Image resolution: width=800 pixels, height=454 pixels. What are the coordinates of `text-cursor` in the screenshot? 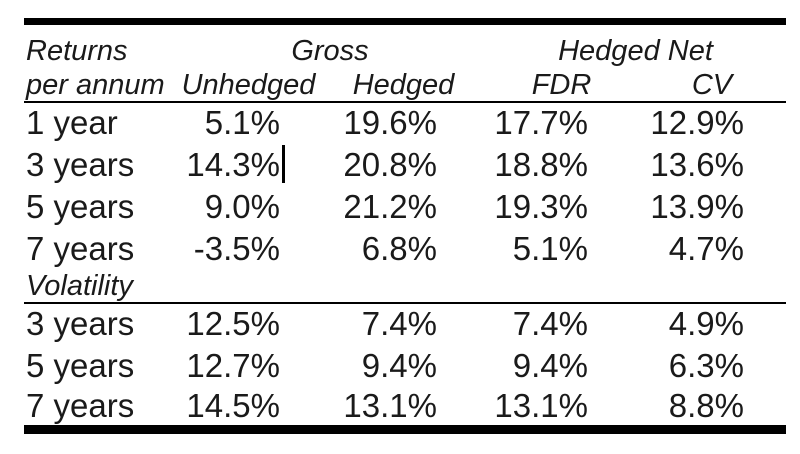 It's located at (283, 163).